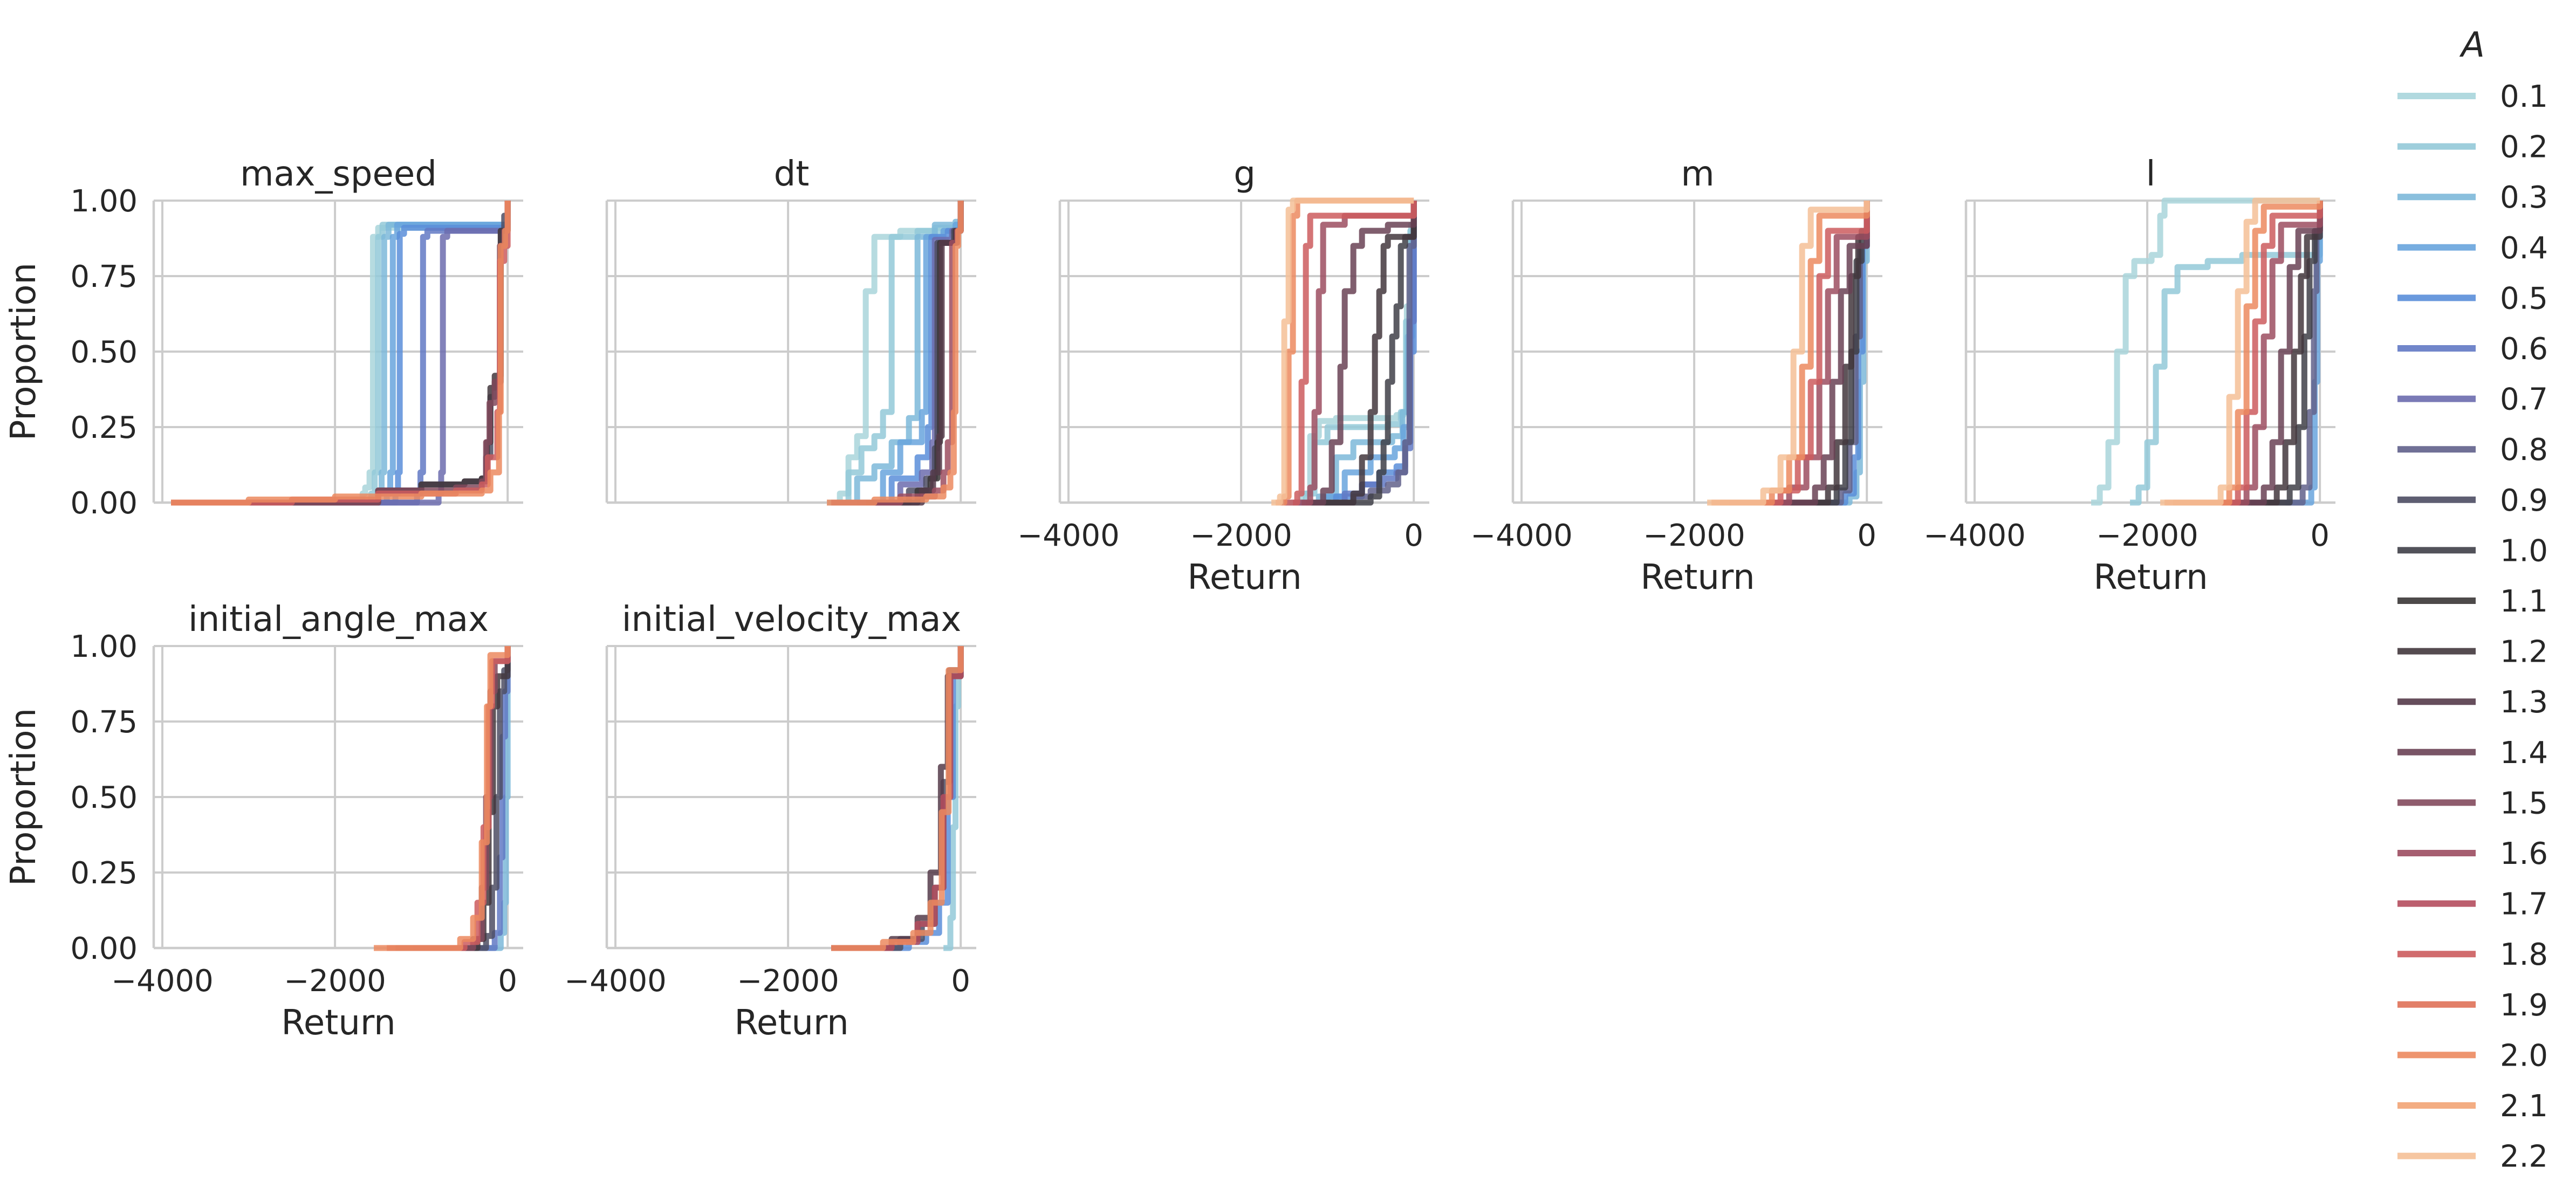 The width and height of the screenshot is (2576, 1202). I want to click on legend-item: 1.7, so click(2472, 904).